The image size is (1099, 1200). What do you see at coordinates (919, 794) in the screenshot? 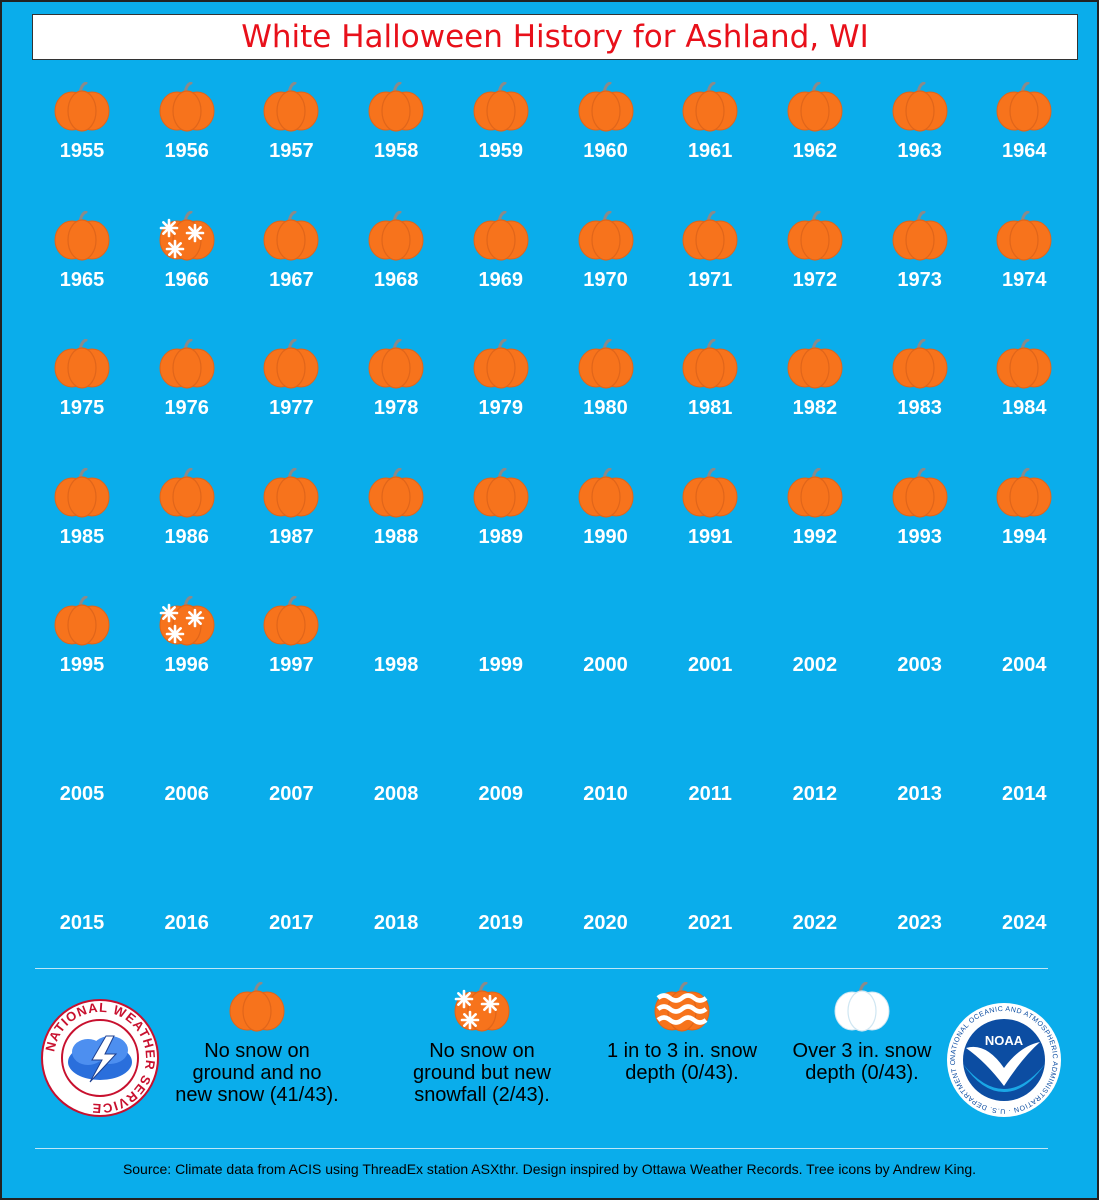
I see `year-label: 2013` at bounding box center [919, 794].